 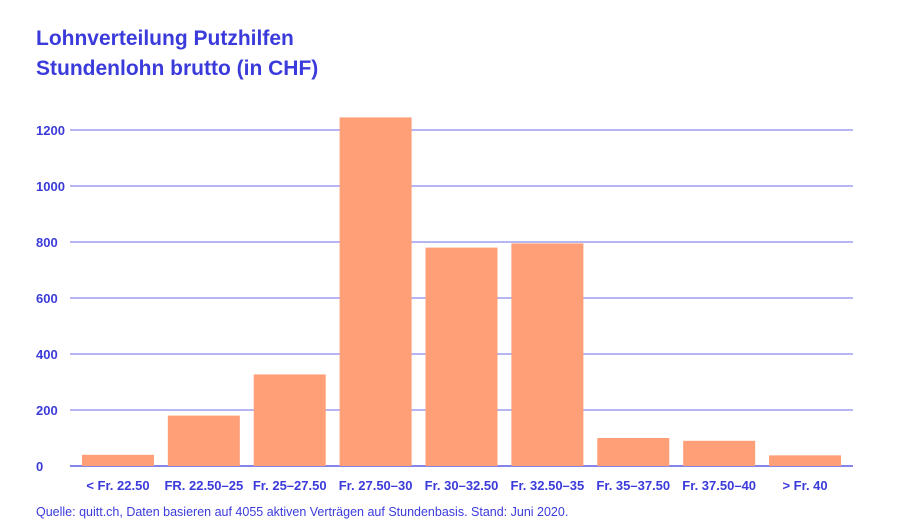 What do you see at coordinates (47, 410) in the screenshot?
I see `y-tick-label: 200` at bounding box center [47, 410].